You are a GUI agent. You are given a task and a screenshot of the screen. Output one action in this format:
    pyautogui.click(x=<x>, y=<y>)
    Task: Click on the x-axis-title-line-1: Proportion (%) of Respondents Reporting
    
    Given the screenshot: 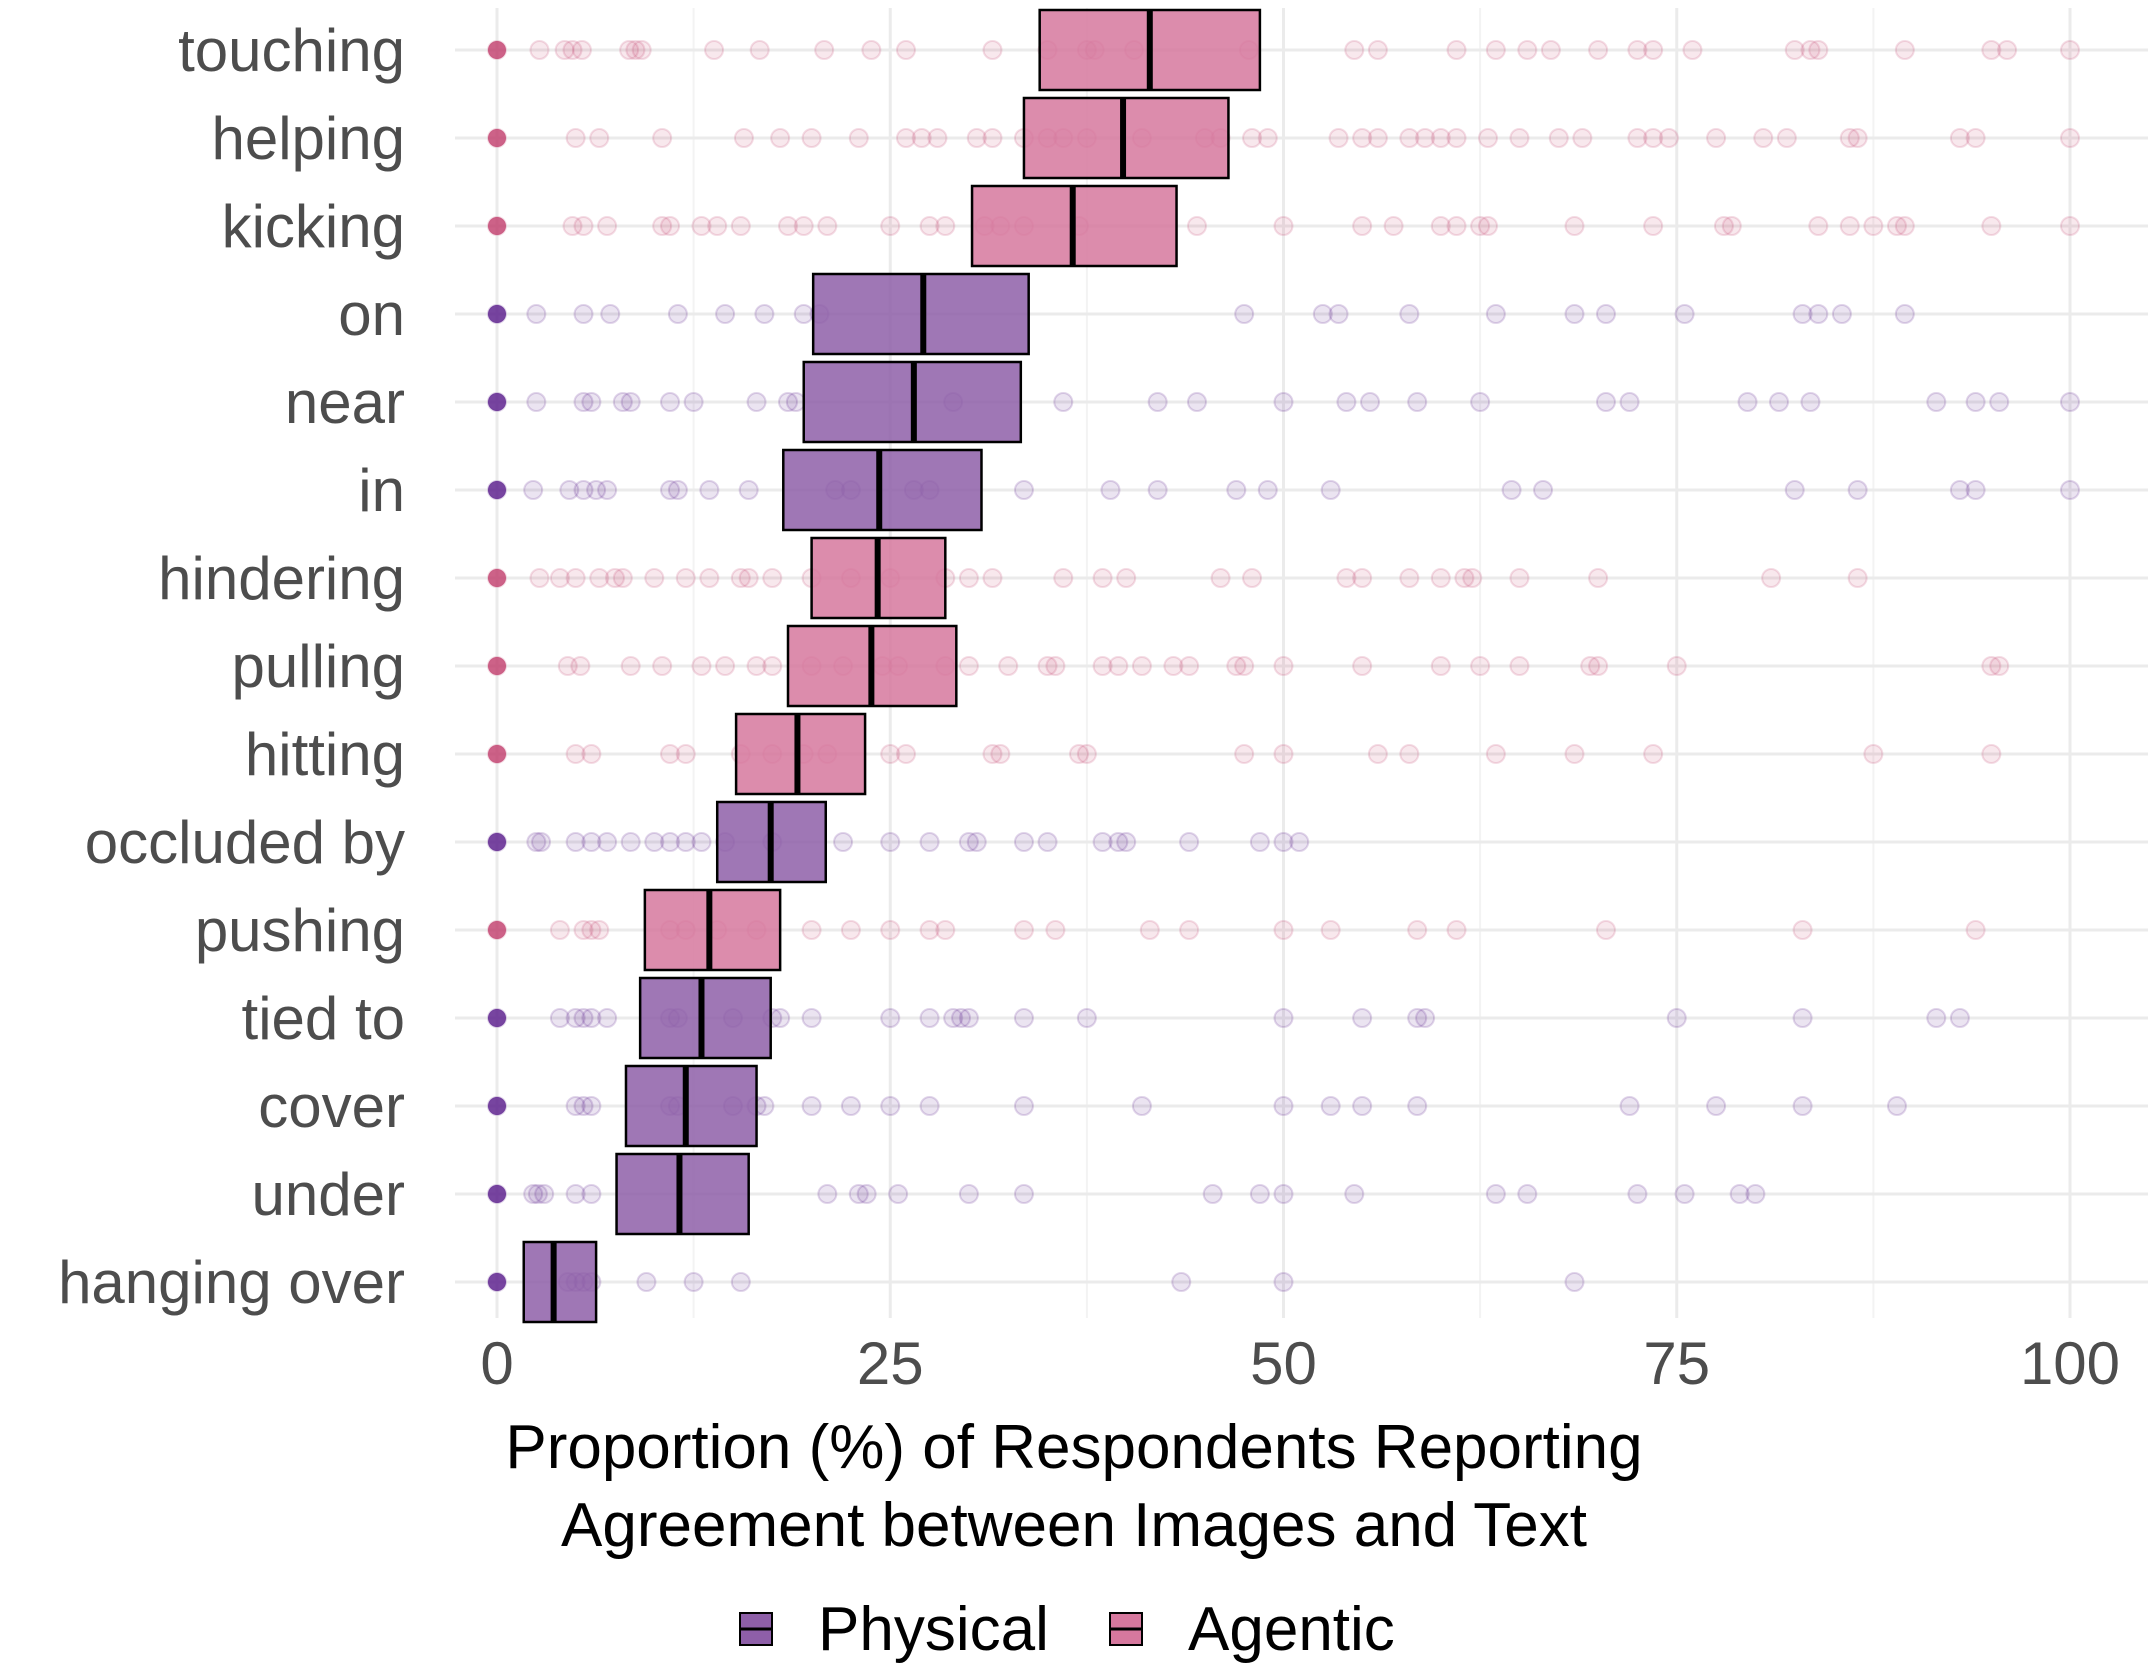 What is the action you would take?
    pyautogui.click(x=1073, y=1447)
    